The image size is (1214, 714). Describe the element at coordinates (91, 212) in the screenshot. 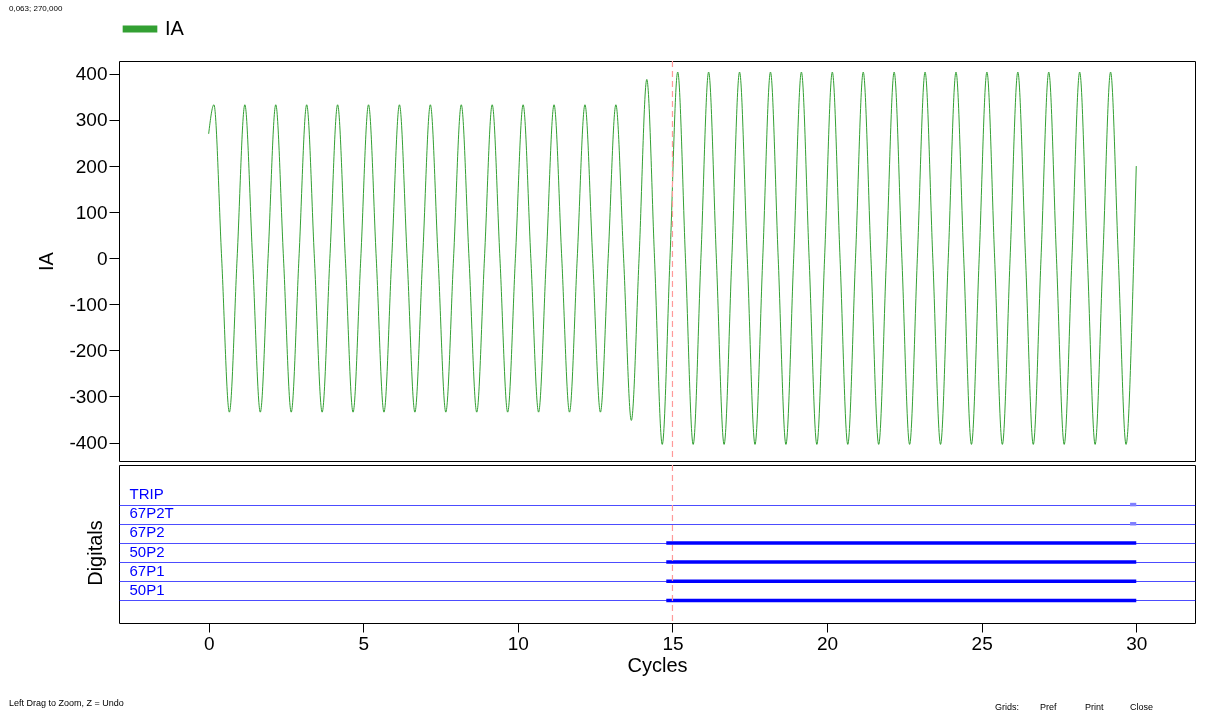

I see `y-tick-label: 100` at that location.